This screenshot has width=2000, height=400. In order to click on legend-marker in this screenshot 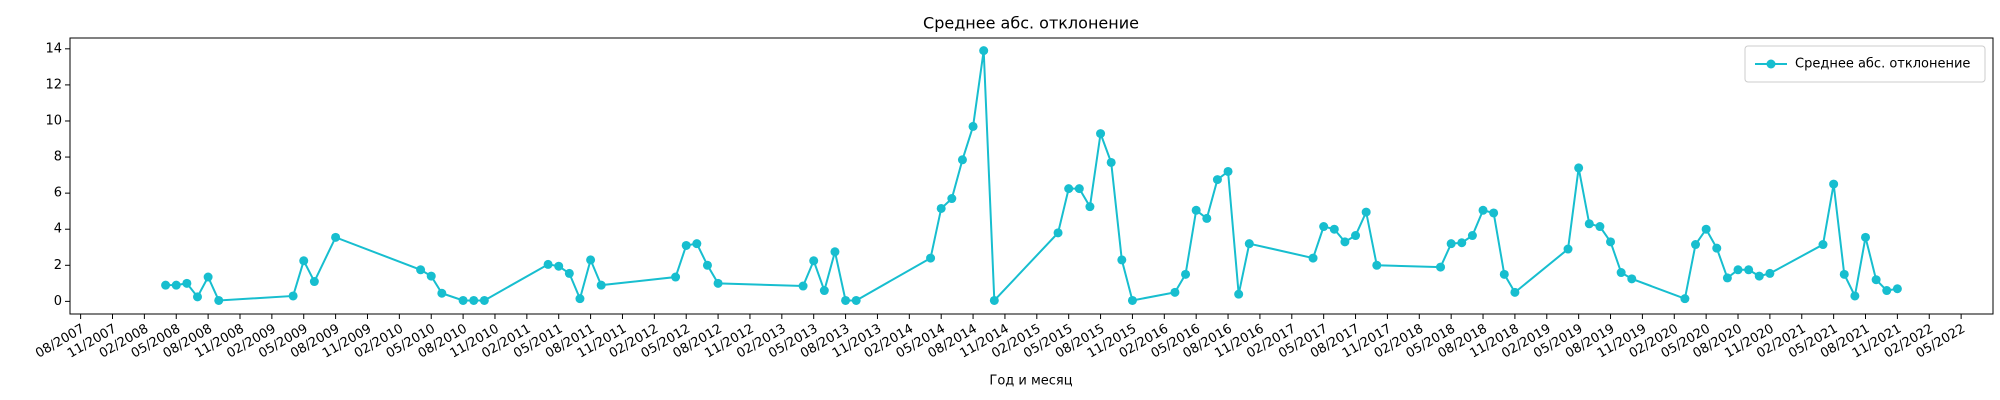, I will do `click(1771, 64)`.